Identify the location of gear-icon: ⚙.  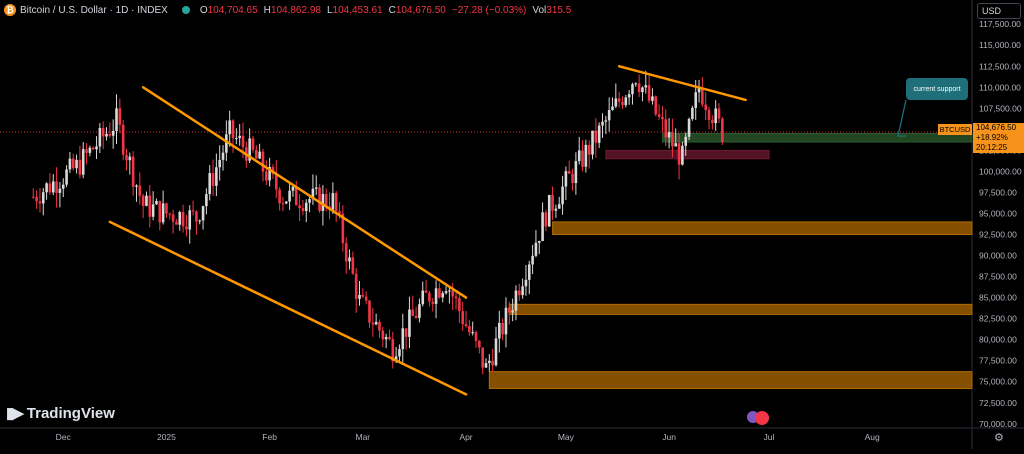
(999, 438).